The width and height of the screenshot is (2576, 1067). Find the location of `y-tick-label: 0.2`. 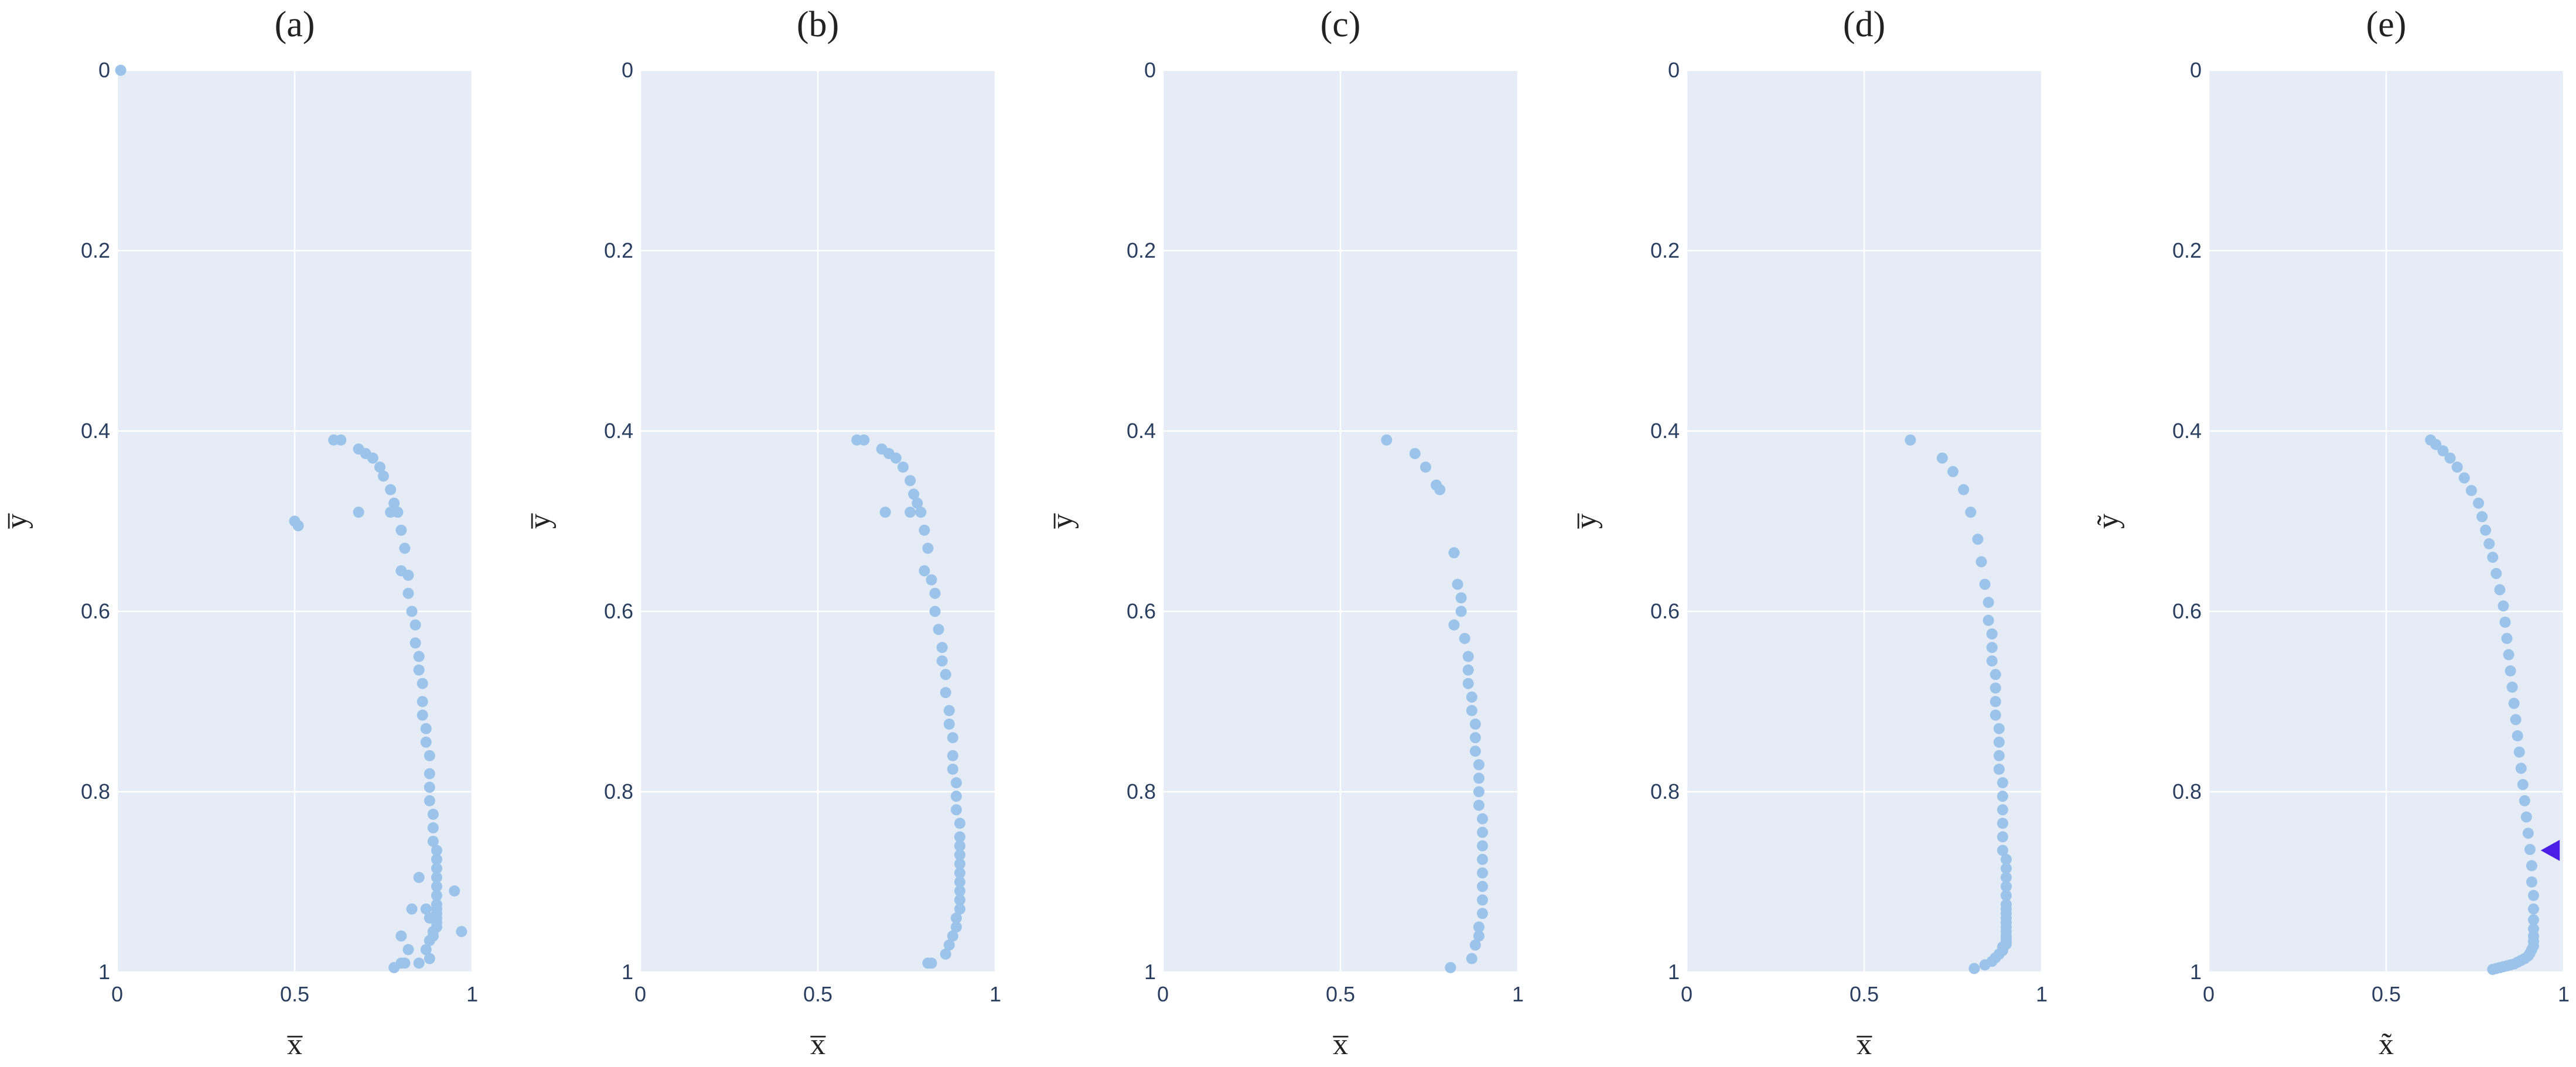

y-tick-label: 0.2 is located at coordinates (2187, 250).